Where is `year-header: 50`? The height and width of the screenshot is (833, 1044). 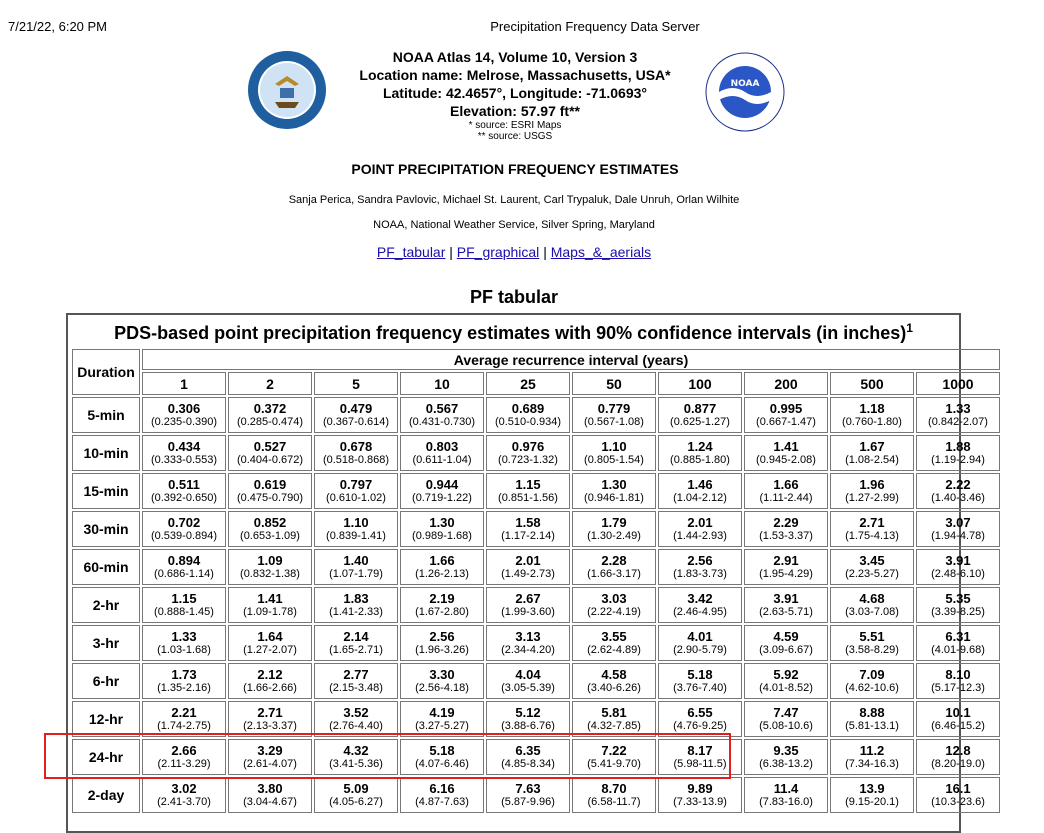 year-header: 50 is located at coordinates (614, 383).